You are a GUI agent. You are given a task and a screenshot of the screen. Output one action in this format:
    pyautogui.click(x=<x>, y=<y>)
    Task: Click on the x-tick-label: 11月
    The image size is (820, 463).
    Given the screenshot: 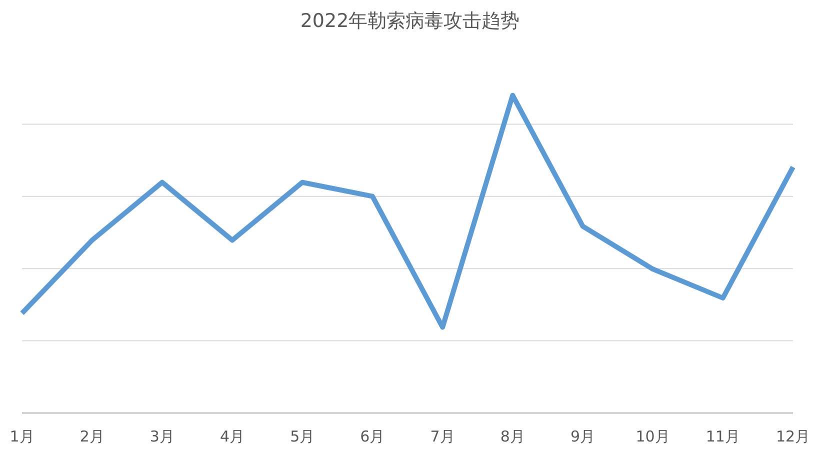 What is the action you would take?
    pyautogui.click(x=723, y=437)
    